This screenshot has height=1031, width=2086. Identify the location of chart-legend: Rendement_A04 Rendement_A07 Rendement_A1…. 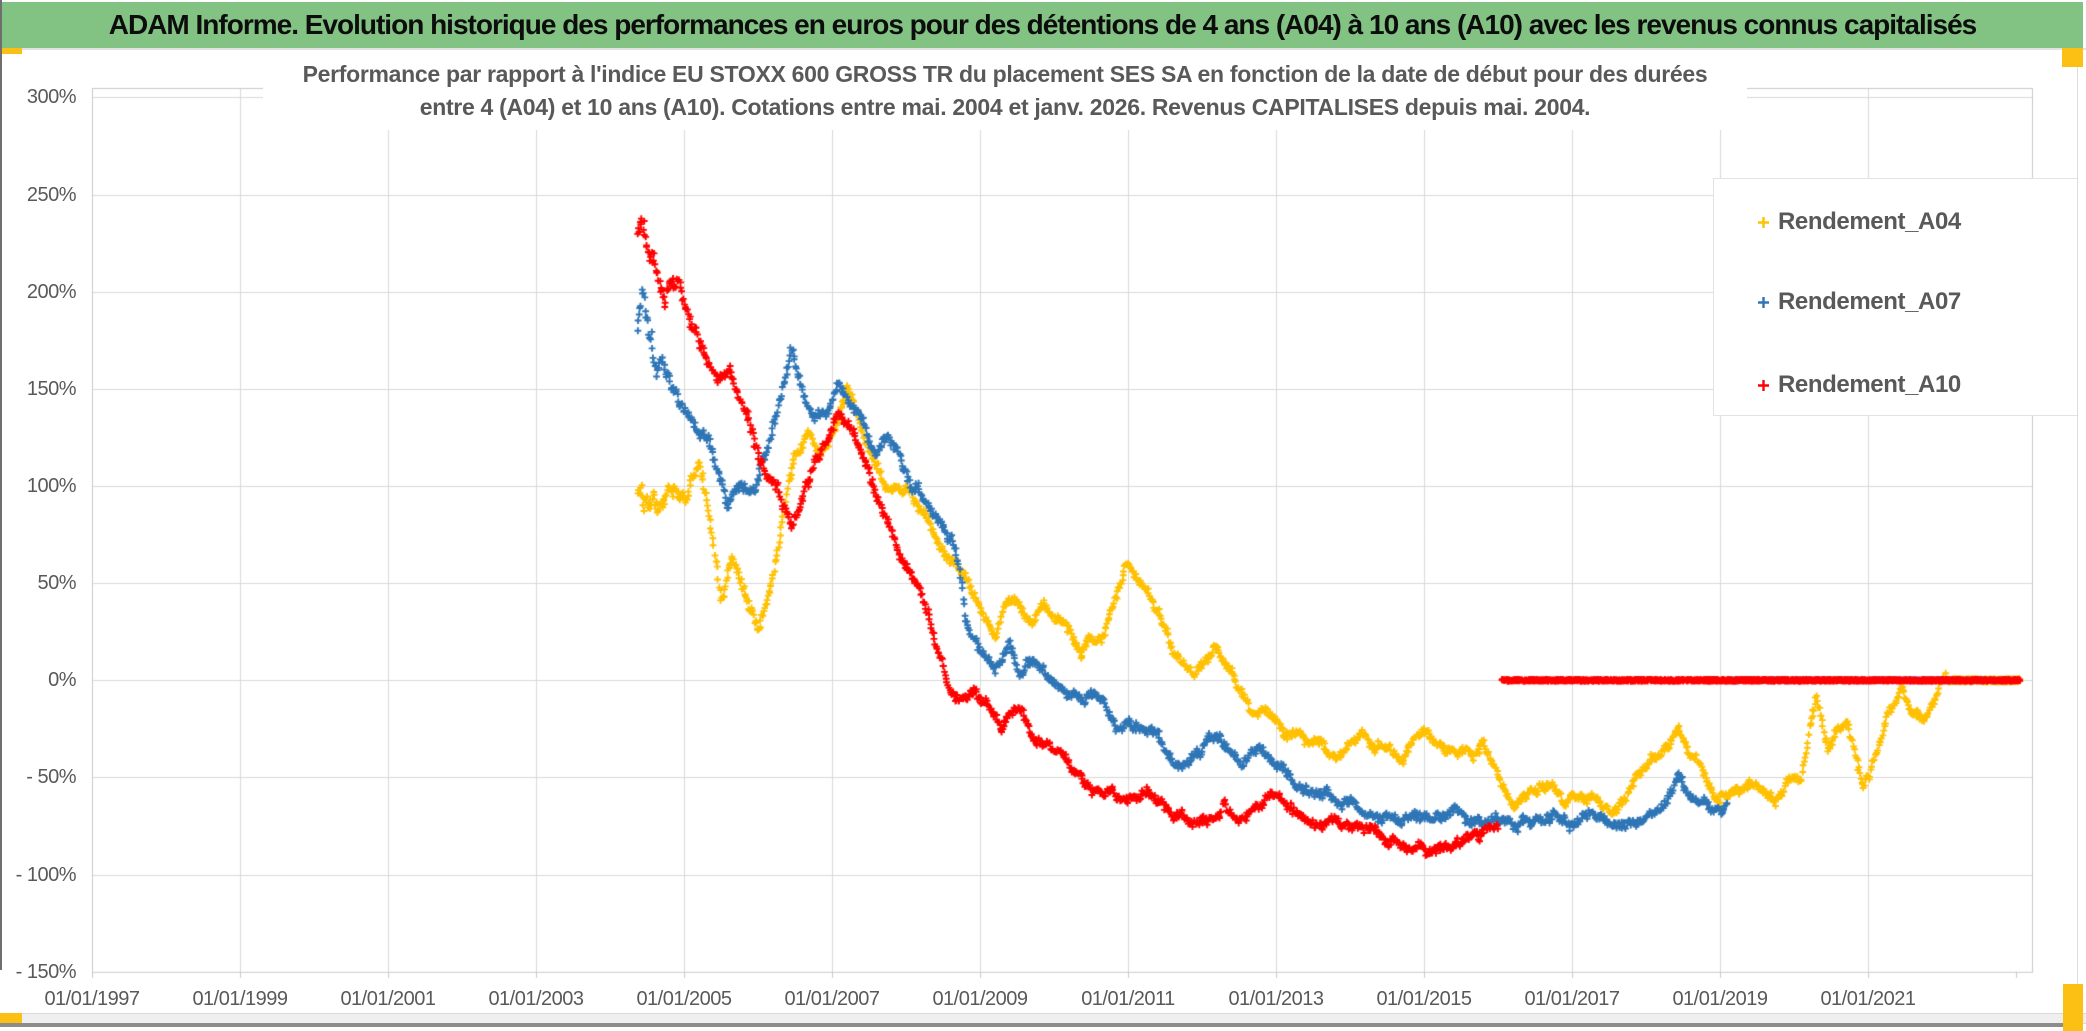
(1895, 297).